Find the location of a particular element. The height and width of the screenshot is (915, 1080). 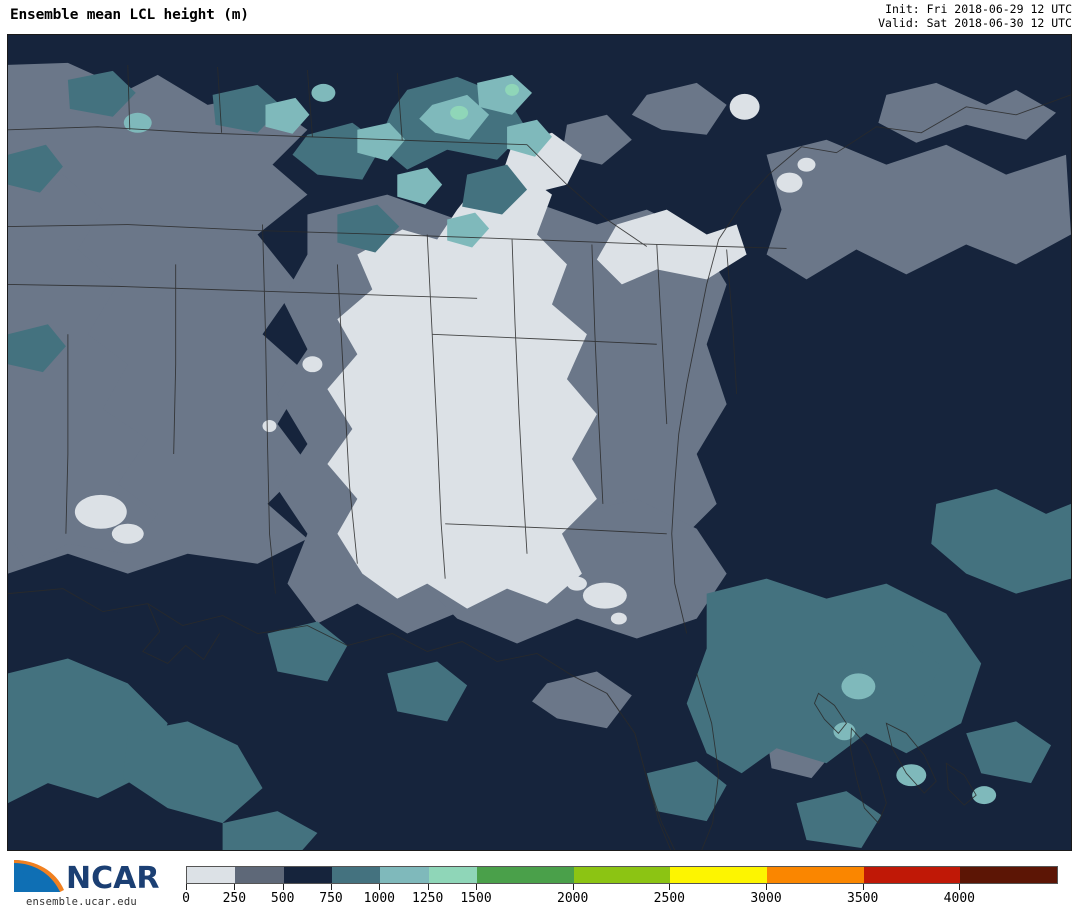

ncar-url-label: ensemble.ucar.edu is located at coordinates (81, 902).